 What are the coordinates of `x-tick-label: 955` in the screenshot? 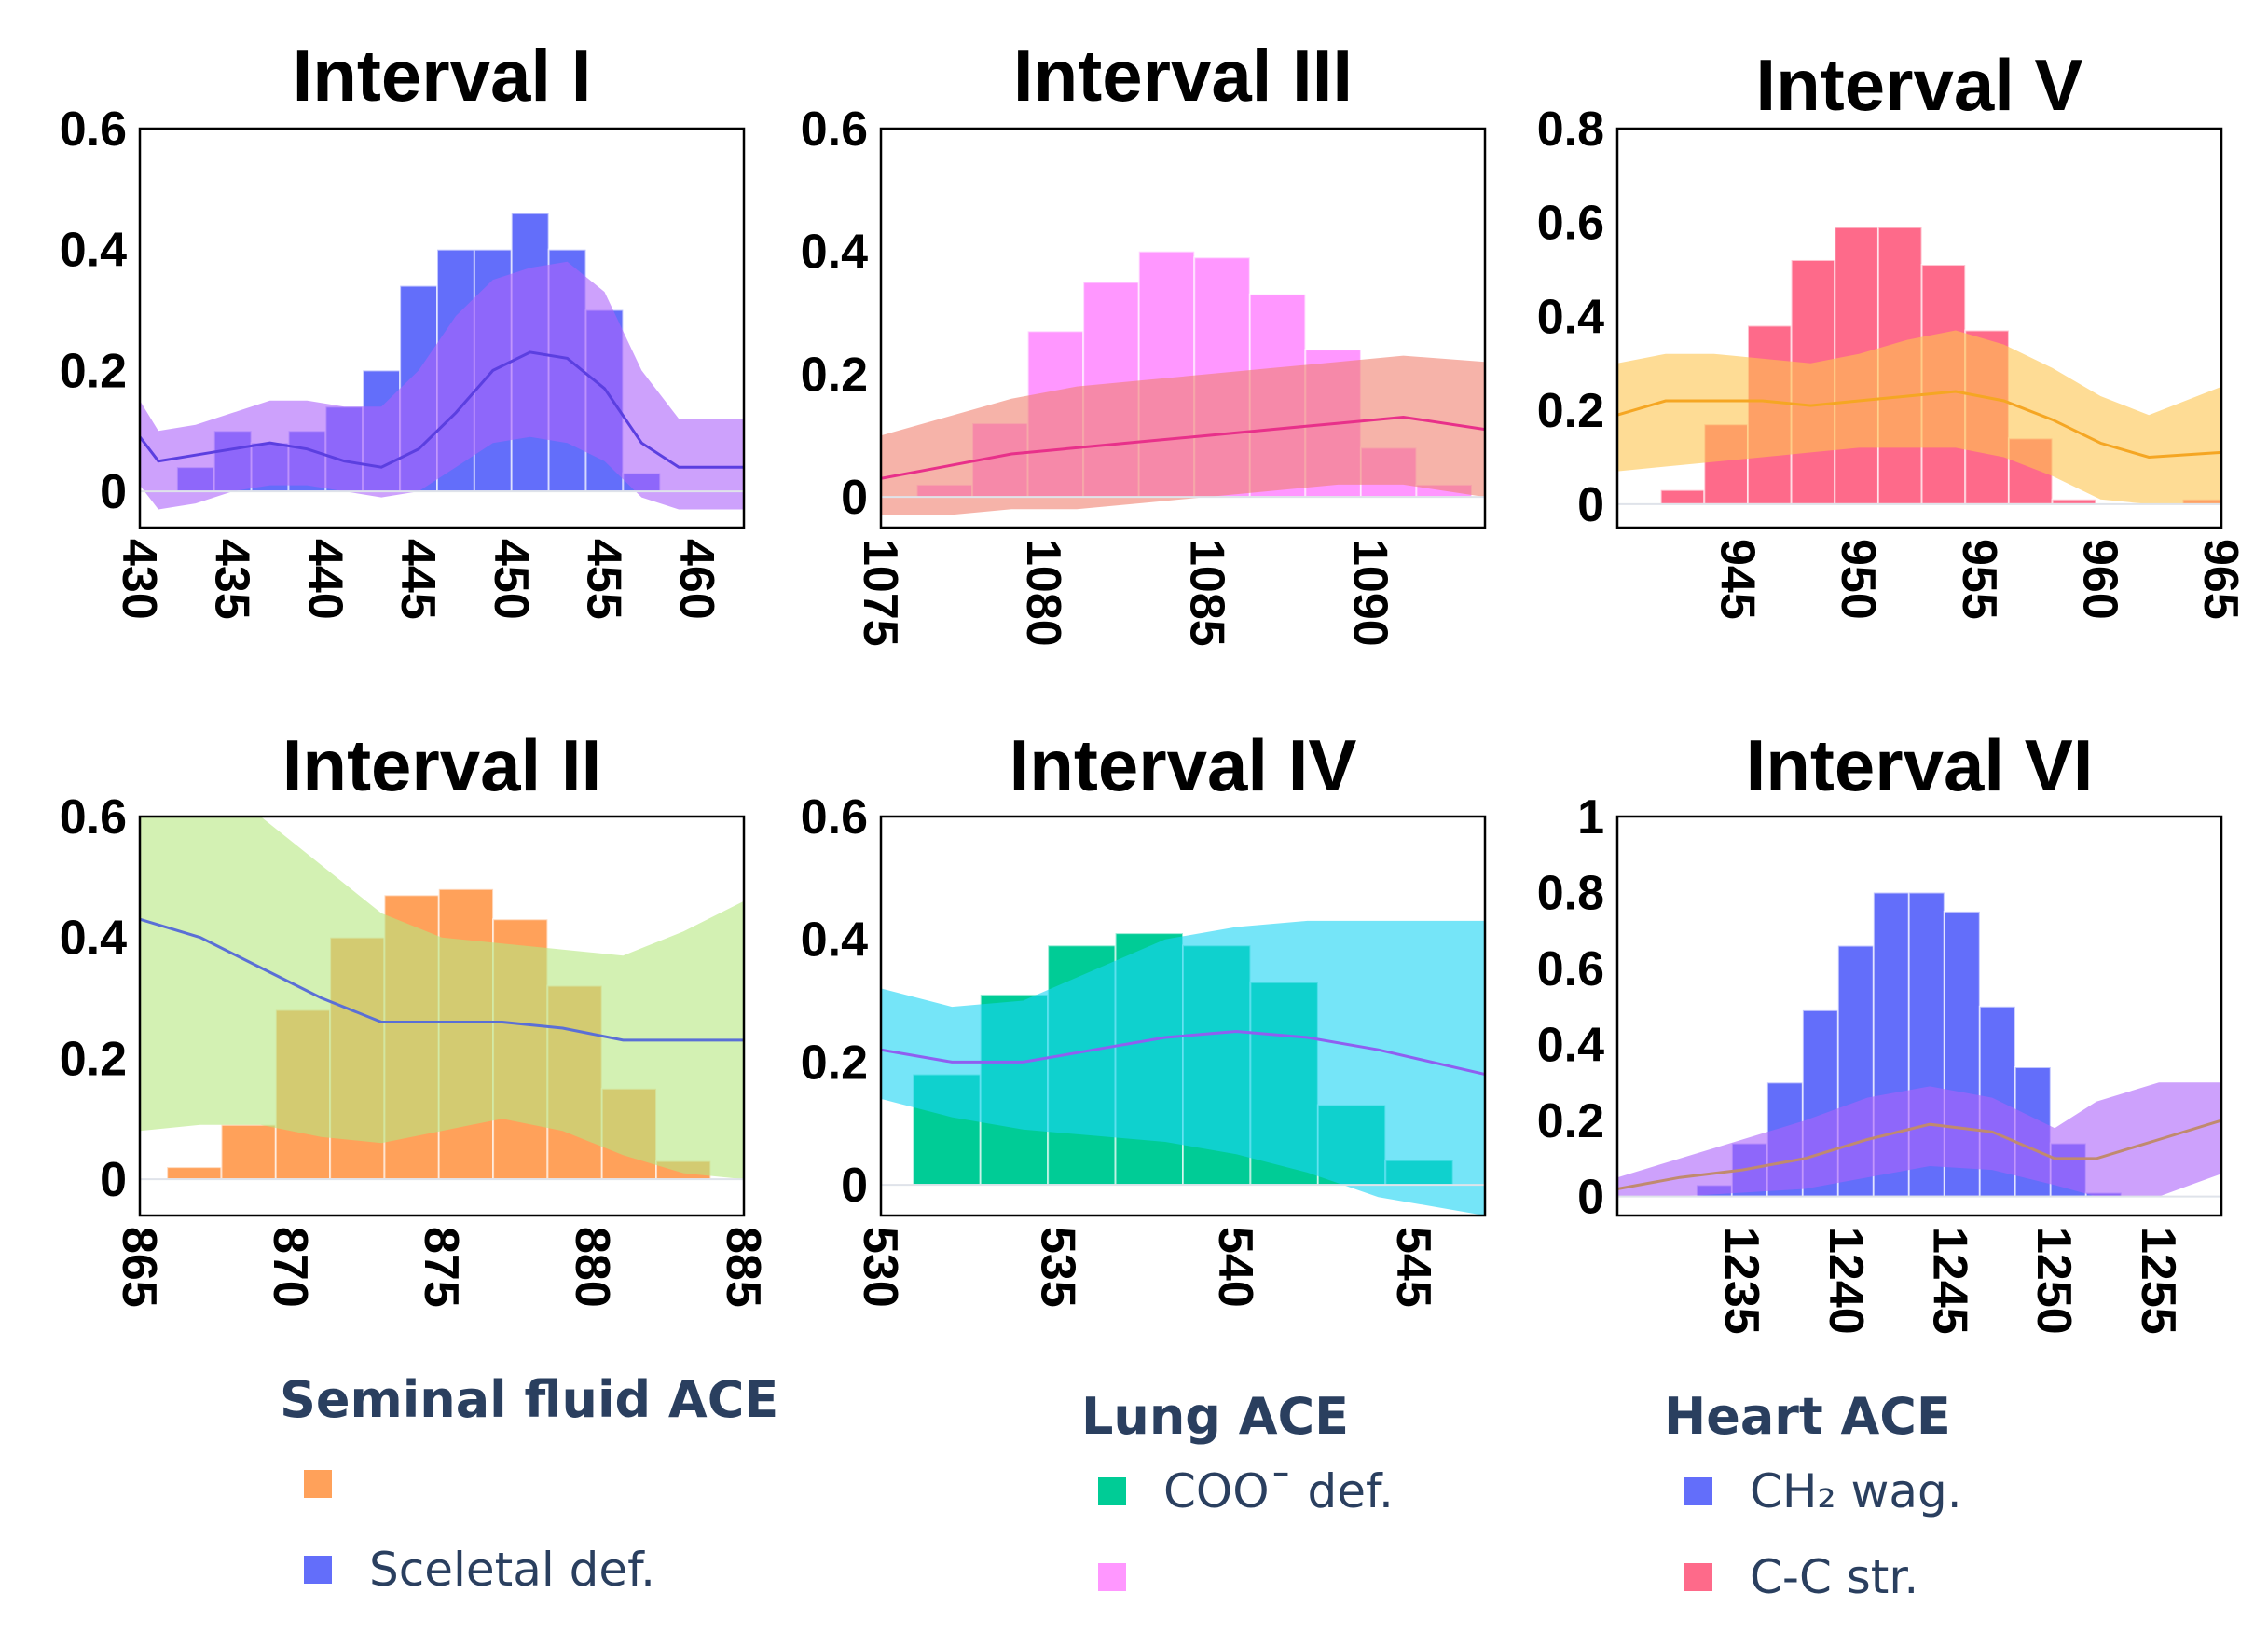 It's located at (1979, 579).